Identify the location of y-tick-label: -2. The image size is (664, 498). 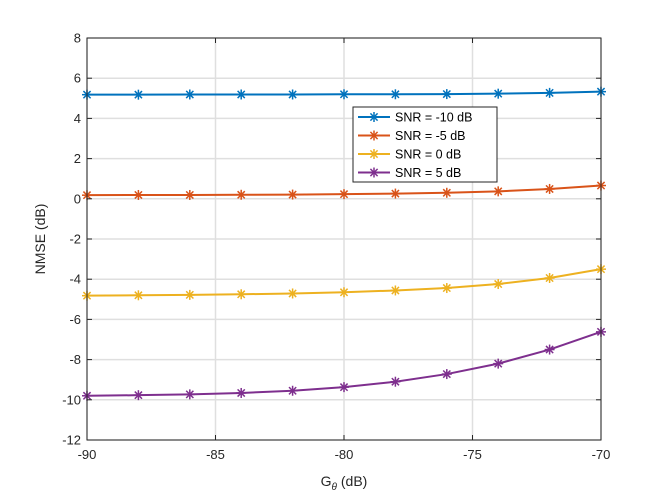
(75, 239).